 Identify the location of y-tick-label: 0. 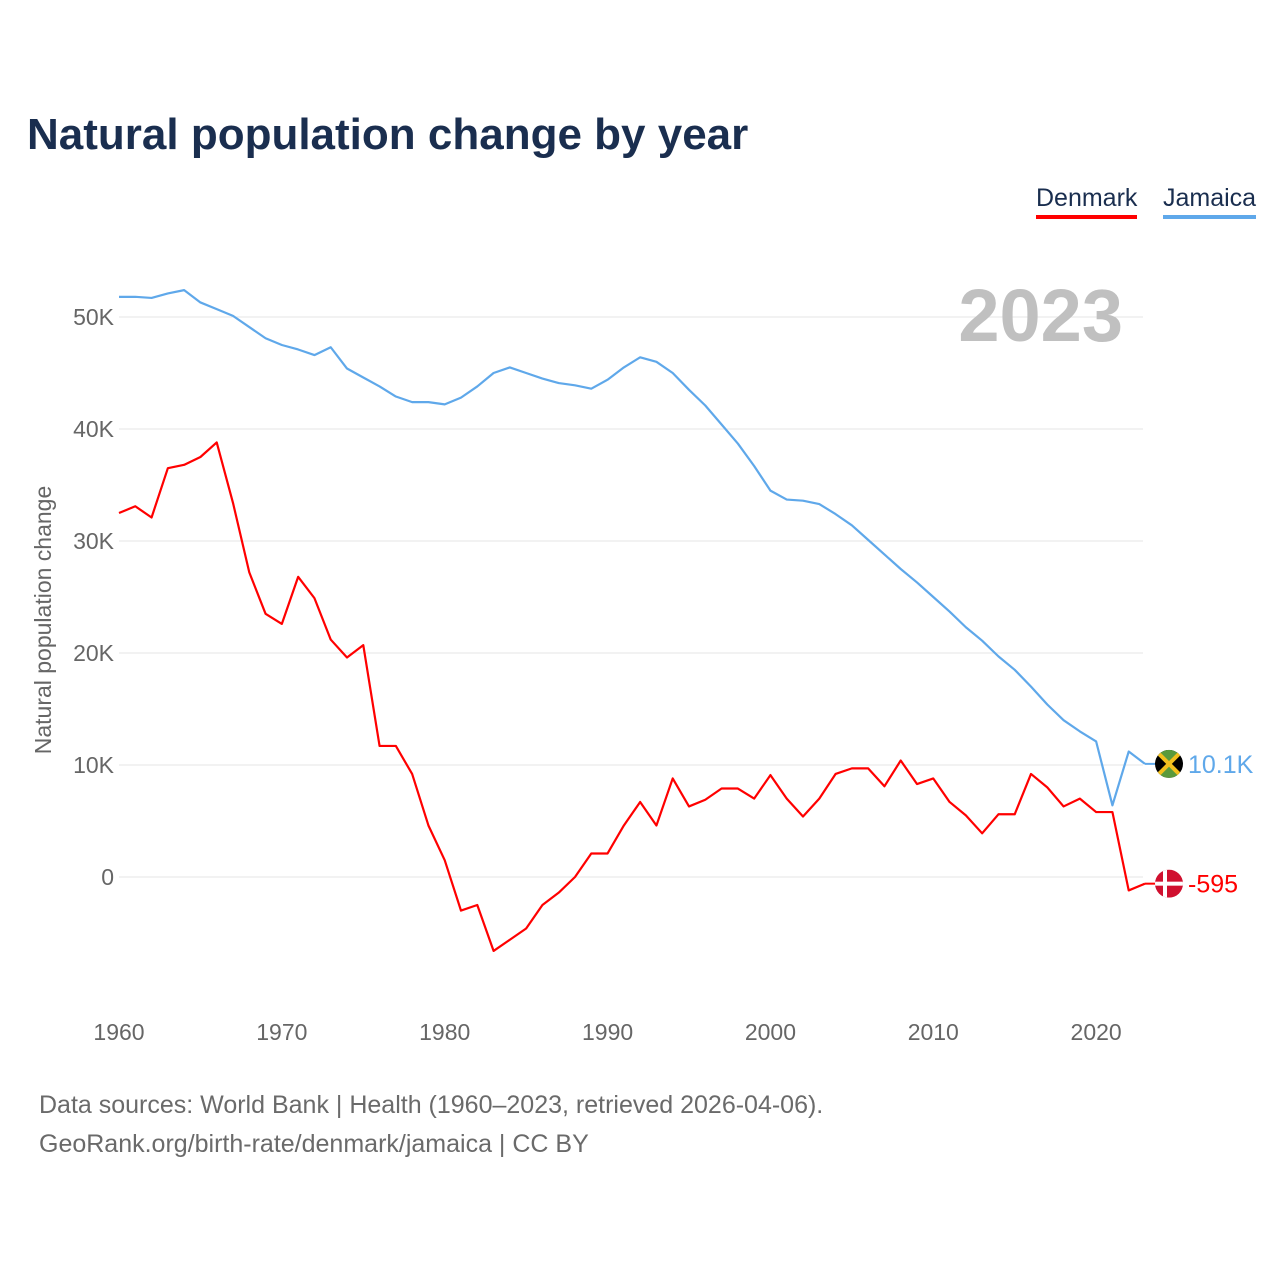
(107, 877).